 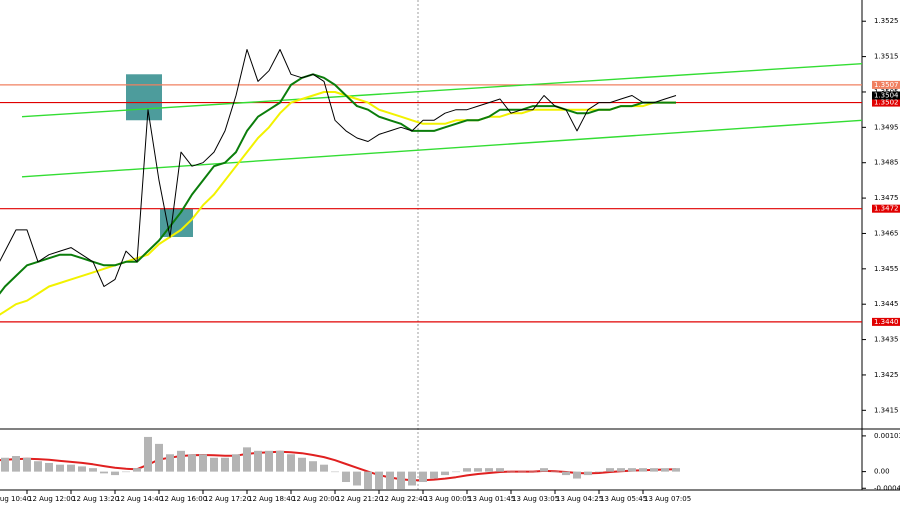 What do you see at coordinates (144, 97) in the screenshot?
I see `highlight-box` at bounding box center [144, 97].